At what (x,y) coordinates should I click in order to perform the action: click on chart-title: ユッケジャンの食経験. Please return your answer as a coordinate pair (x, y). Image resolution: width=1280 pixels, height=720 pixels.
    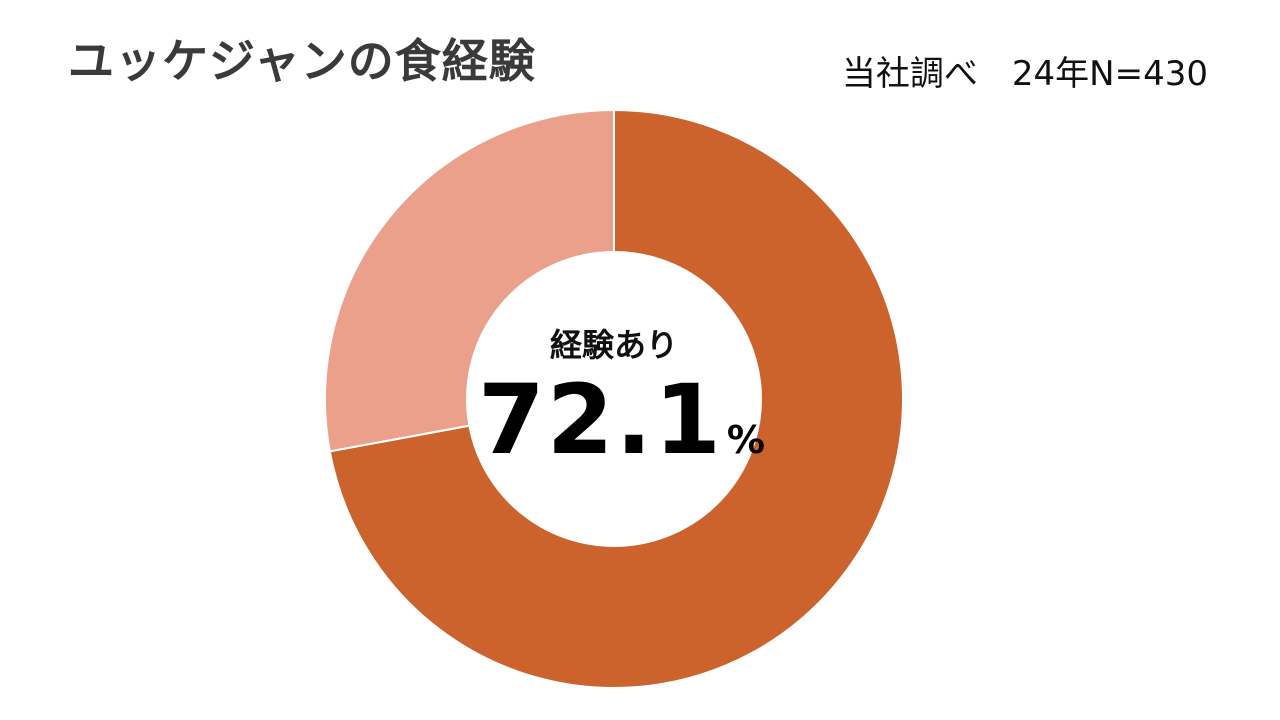
    Looking at the image, I should click on (302, 61).